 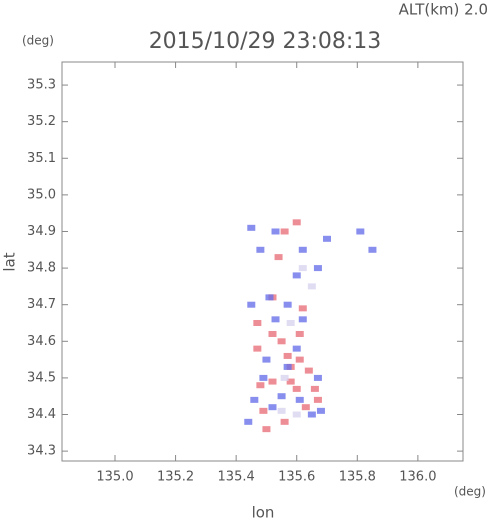 I want to click on y-tick-label: 34.5, so click(x=41, y=377).